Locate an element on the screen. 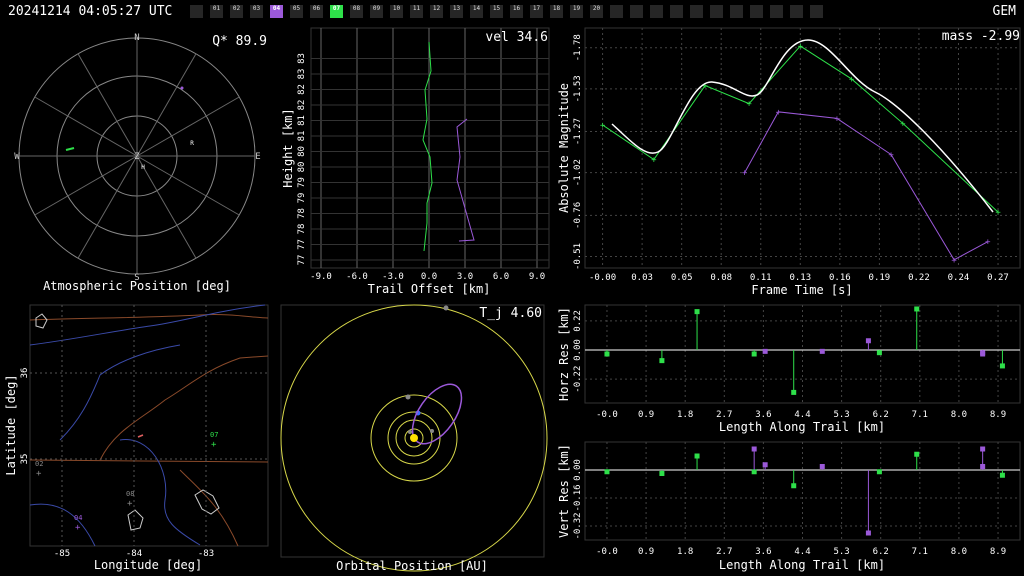 Image resolution: width=1024 pixels, height=576 pixels. magnitude-xtick: 0.16 is located at coordinates (840, 278).